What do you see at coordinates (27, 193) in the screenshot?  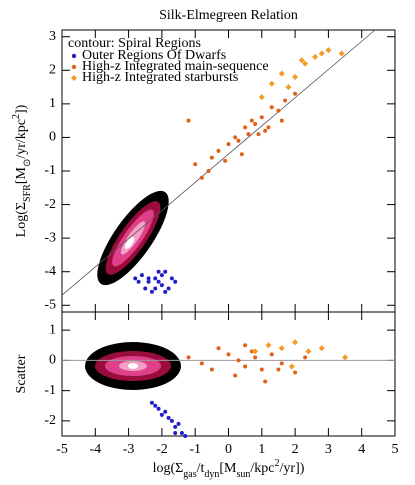 I see `label-part: SFR` at bounding box center [27, 193].